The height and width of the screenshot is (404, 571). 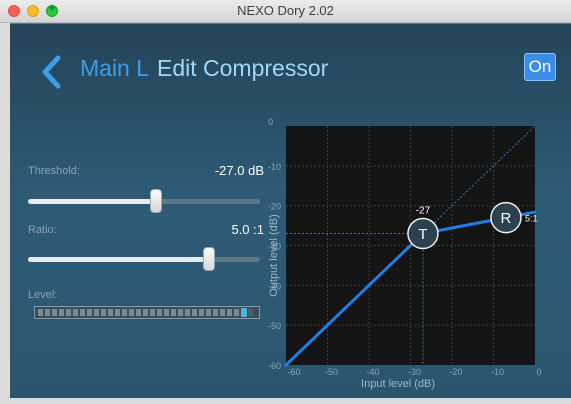 I want to click on unity-gain-line, so click(x=479, y=179).